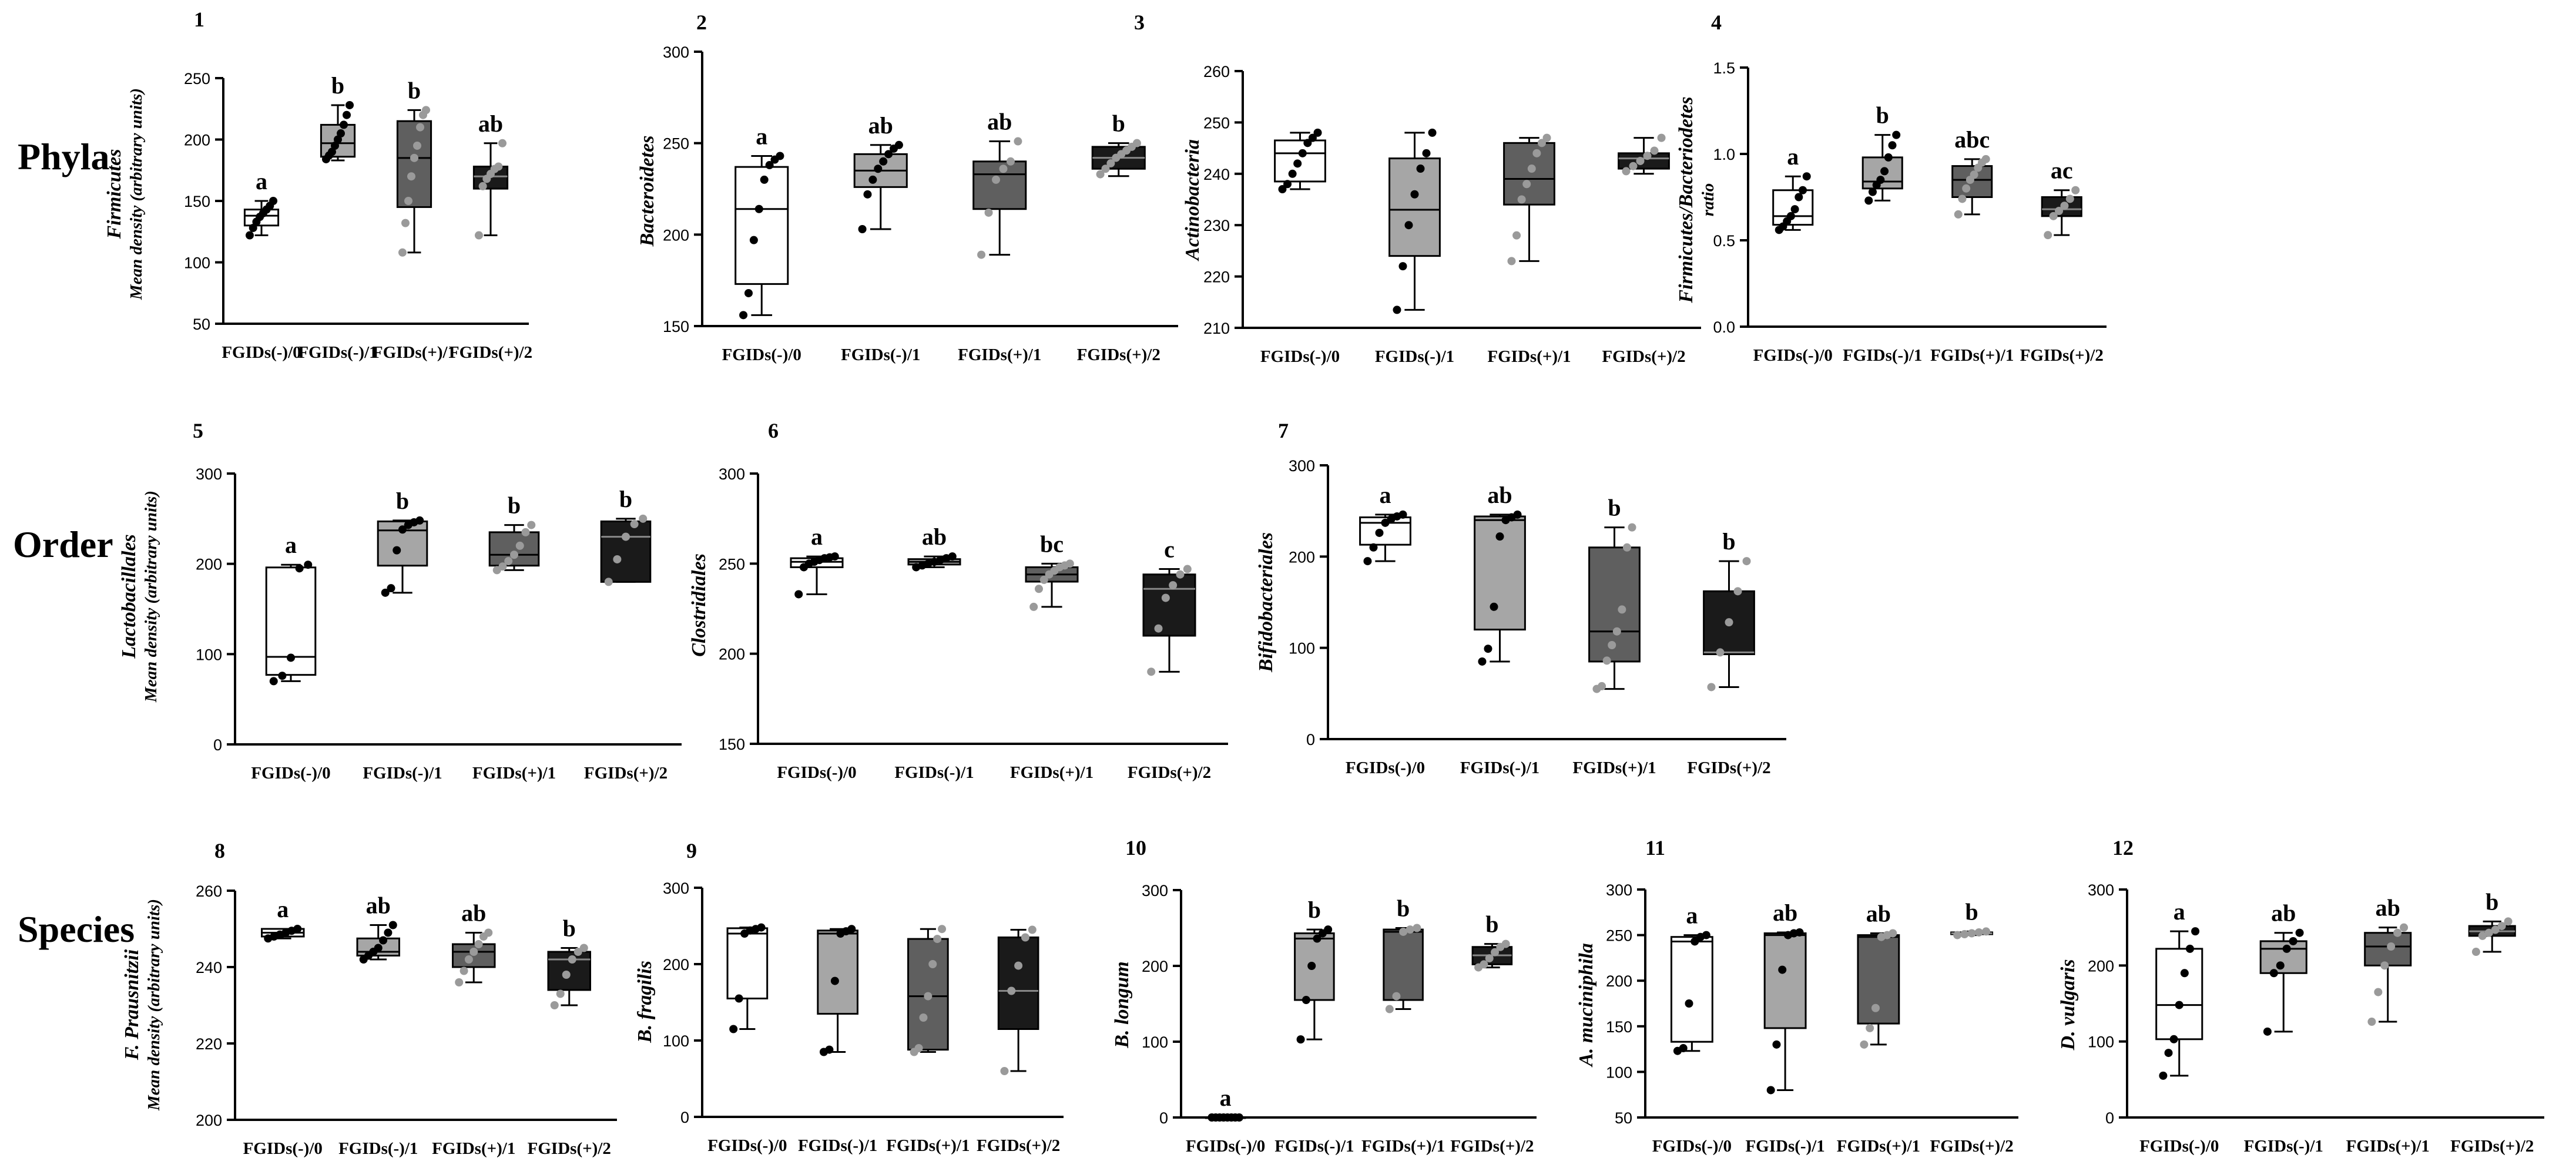 This screenshot has width=2576, height=1168. Describe the element at coordinates (626, 773) in the screenshot. I see `x-tick-label: FGIDs(+)/2` at that location.